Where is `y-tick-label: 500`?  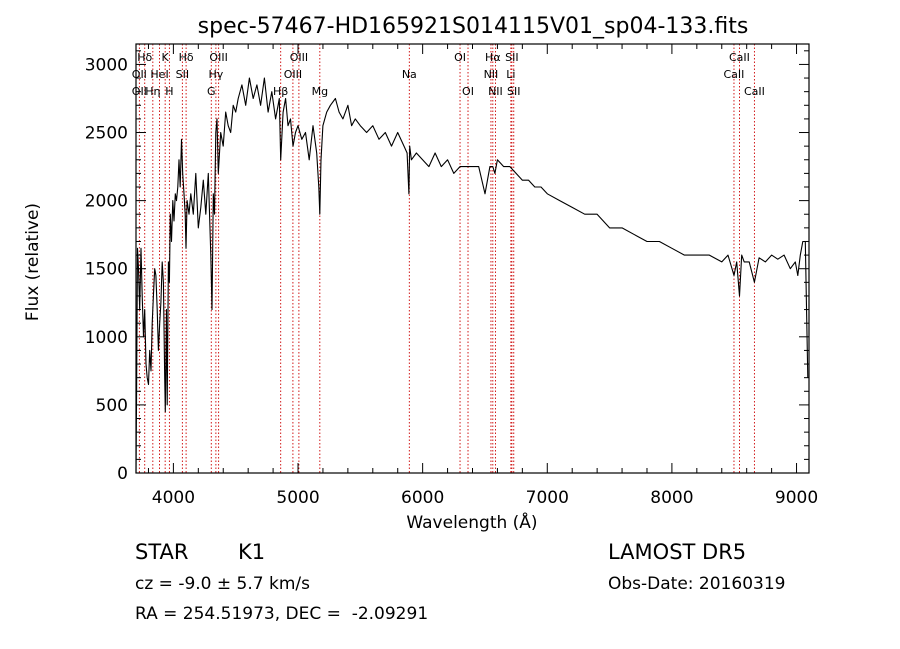 y-tick-label: 500 is located at coordinates (112, 406).